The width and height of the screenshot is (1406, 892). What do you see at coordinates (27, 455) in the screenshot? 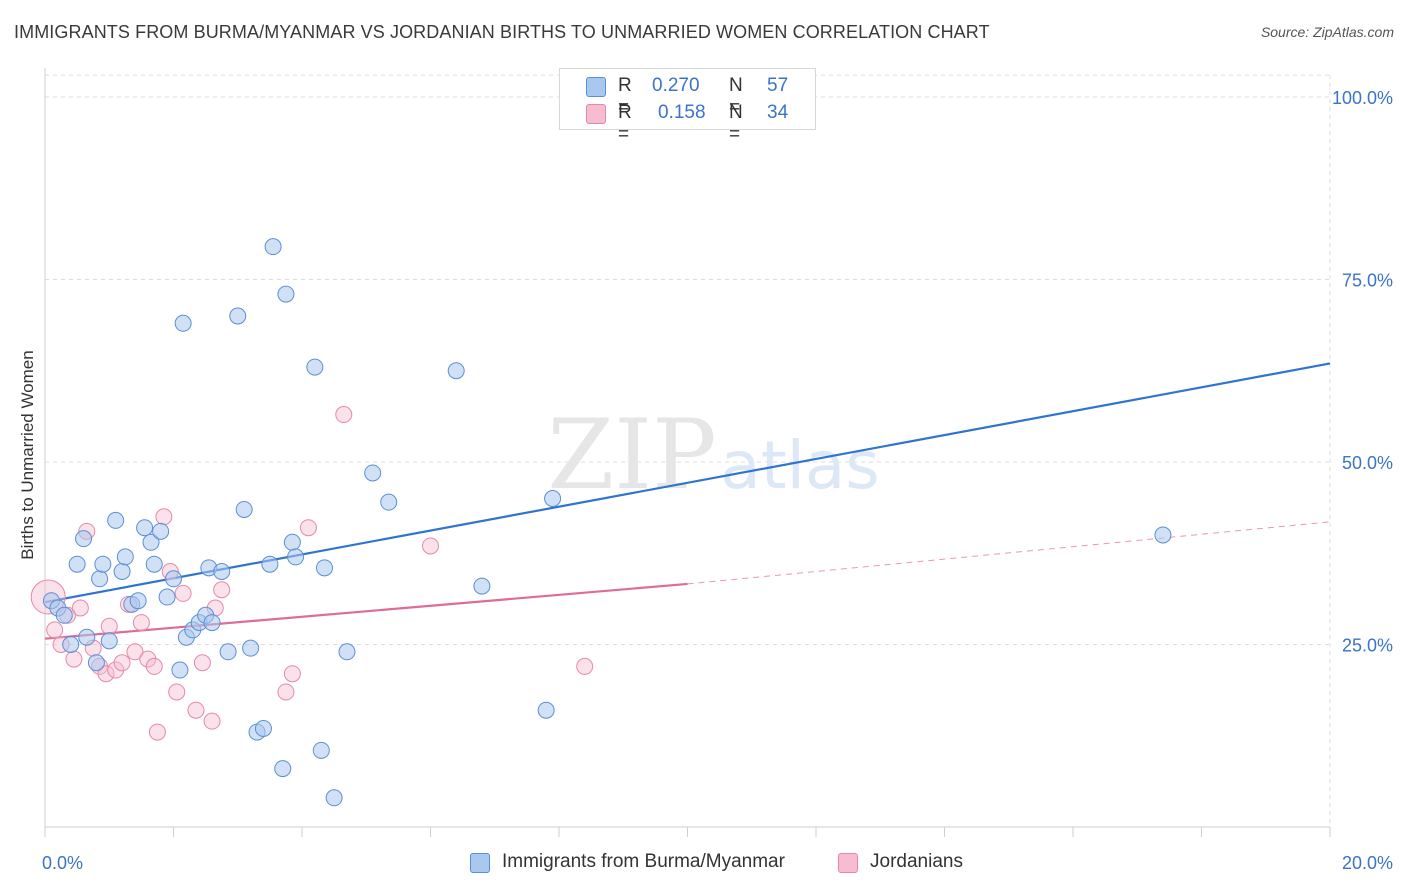
I see `y-axis-label: Births to Unmarried Women` at bounding box center [27, 455].